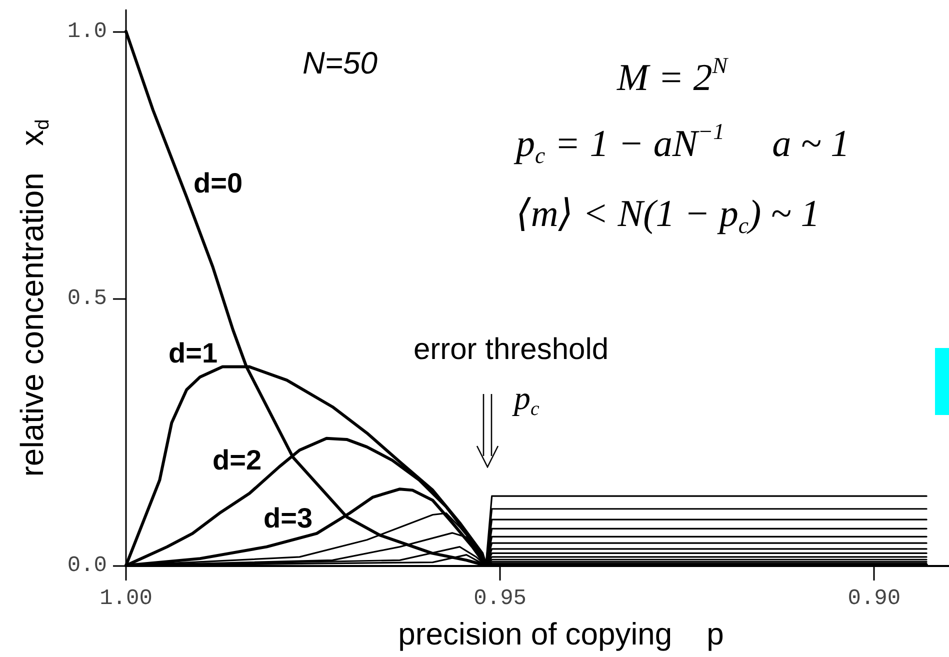 This screenshot has width=949, height=657. What do you see at coordinates (500, 598) in the screenshot?
I see `x-tick-label: 0.95` at bounding box center [500, 598].